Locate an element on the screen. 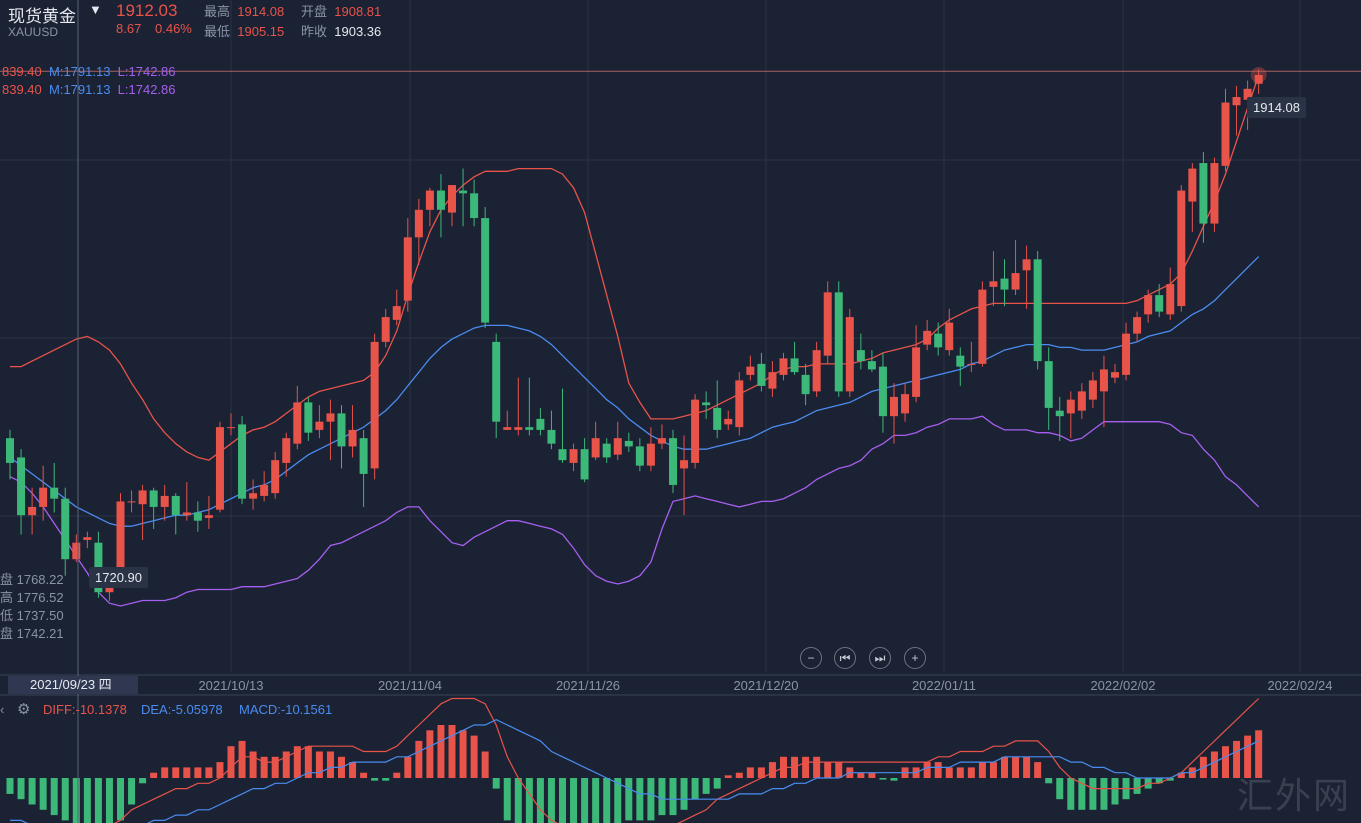 Image resolution: width=1361 pixels, height=823 pixels. boll-mid-value: M:1791.13 is located at coordinates (80, 71).